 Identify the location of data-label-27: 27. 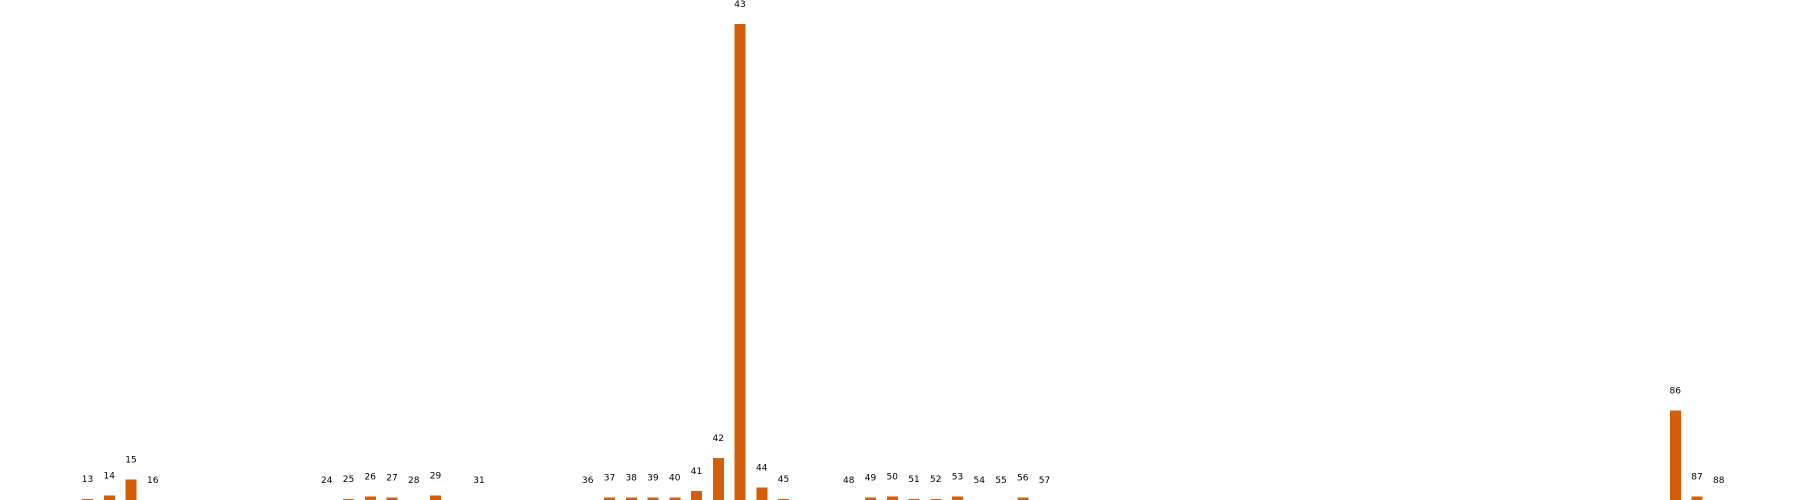
(391, 479).